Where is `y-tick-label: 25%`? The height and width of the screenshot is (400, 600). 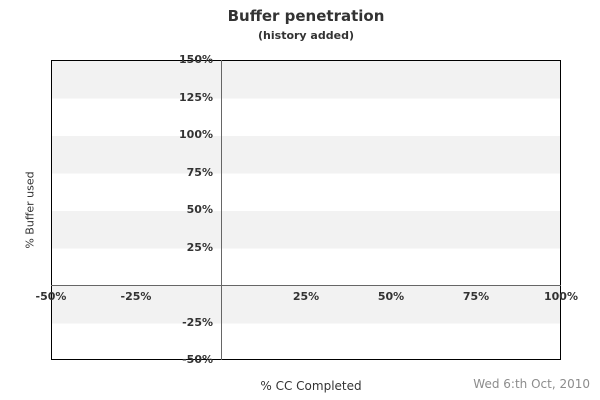 y-tick-label: 25% is located at coordinates (199, 247).